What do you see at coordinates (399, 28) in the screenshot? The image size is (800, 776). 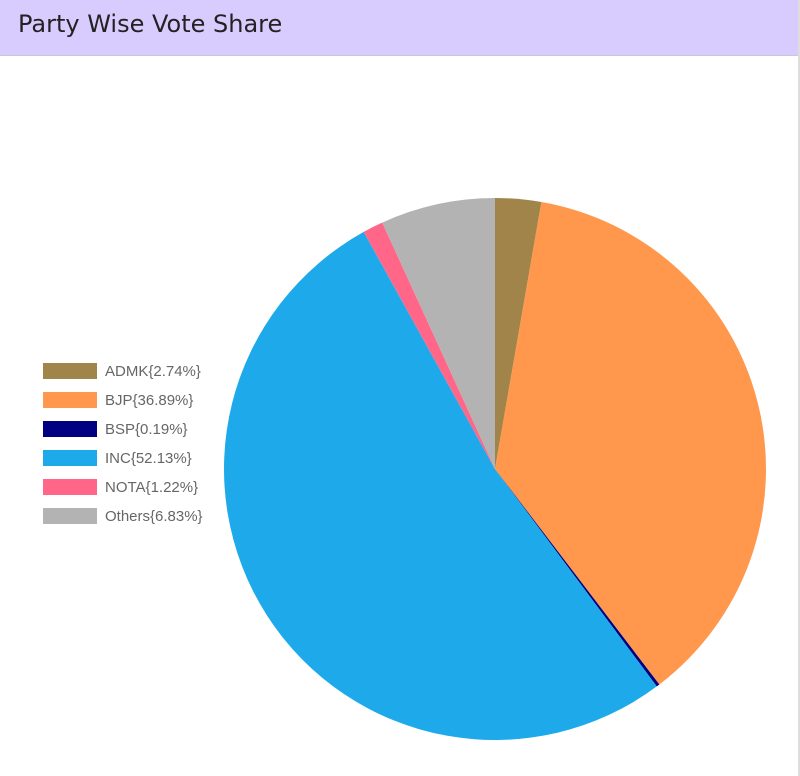 I see `header: Party Wise Vote Share` at bounding box center [399, 28].